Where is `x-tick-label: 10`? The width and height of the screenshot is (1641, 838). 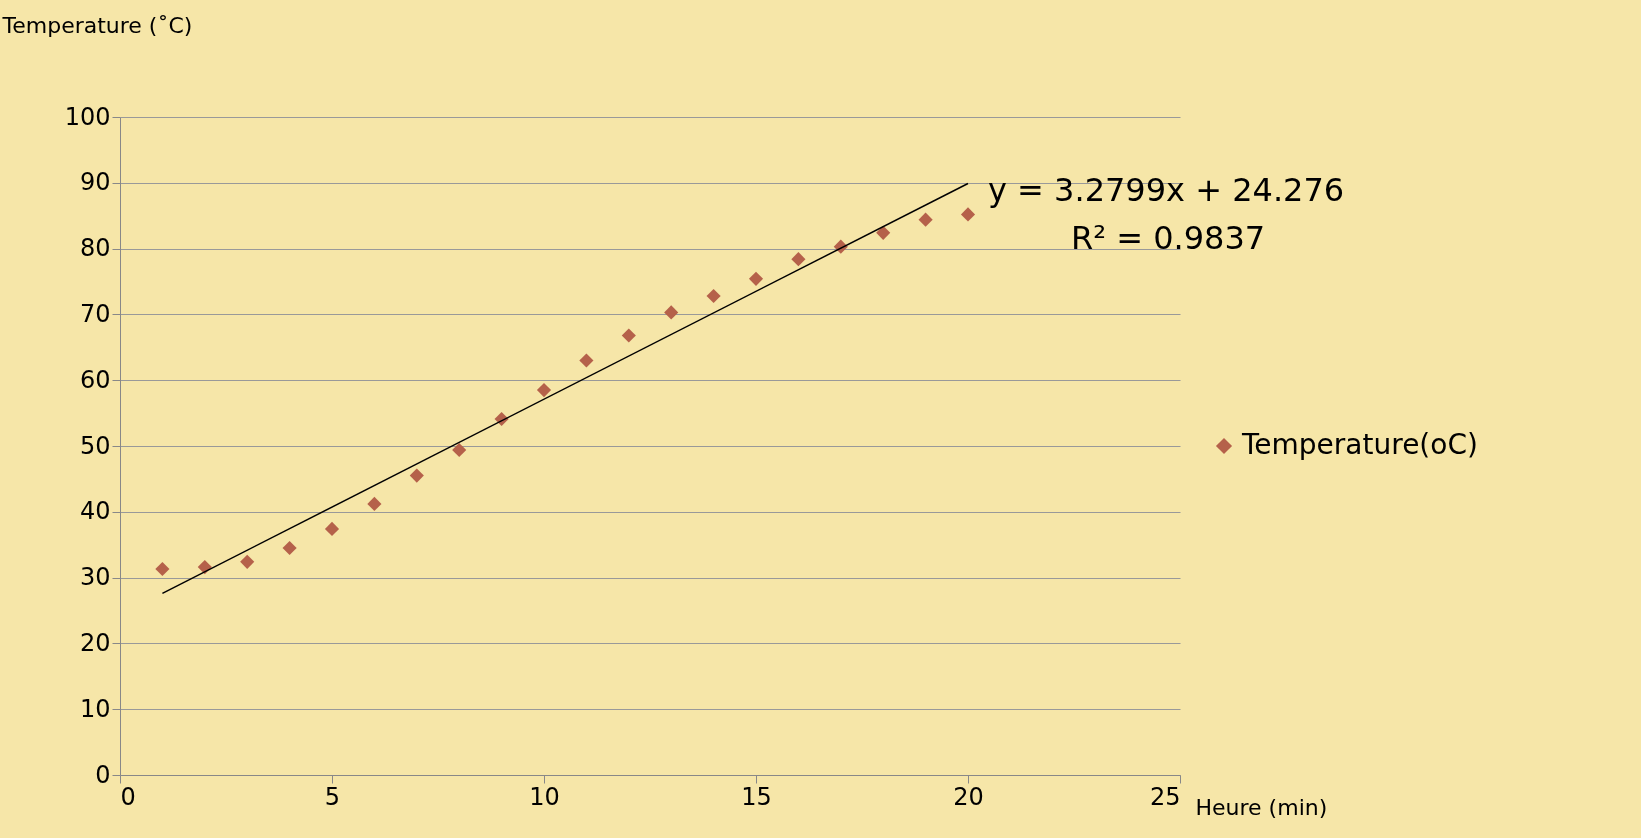
x-tick-label: 10 is located at coordinates (544, 796).